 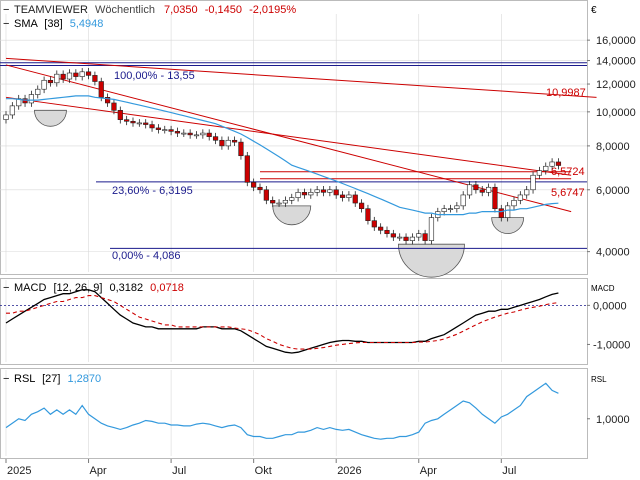 What do you see at coordinates (51, 379) in the screenshot?
I see `rsl-param: [27]` at bounding box center [51, 379].